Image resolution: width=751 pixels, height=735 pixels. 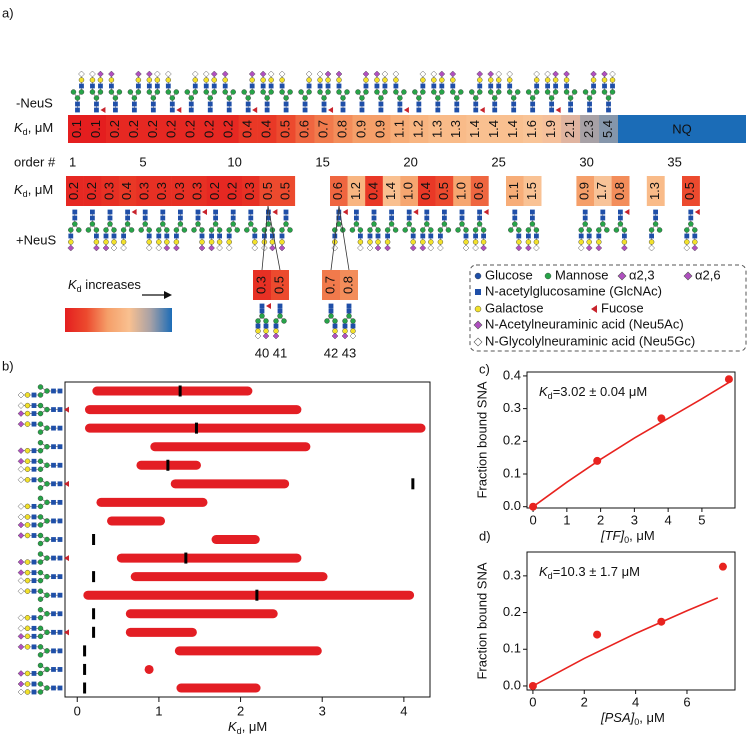 What do you see at coordinates (589, 572) in the screenshot?
I see `annotation: Kd=10.3 ± 1.7 μM` at bounding box center [589, 572].